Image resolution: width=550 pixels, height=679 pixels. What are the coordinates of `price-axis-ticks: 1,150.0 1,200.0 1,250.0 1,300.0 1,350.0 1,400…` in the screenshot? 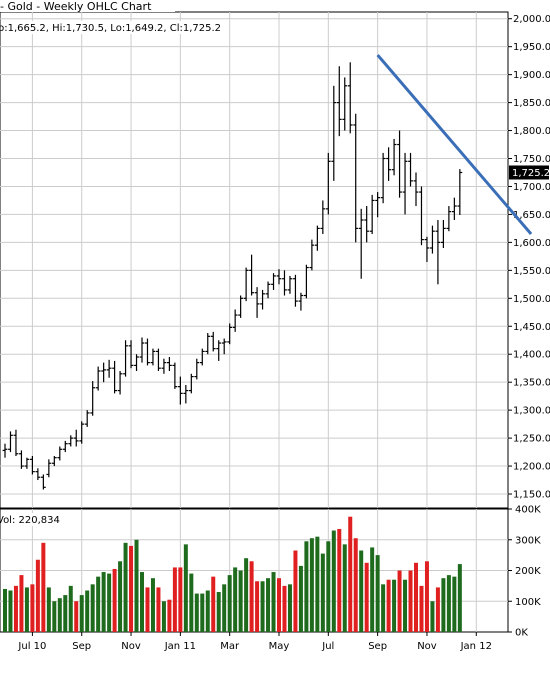 It's located at (529, 257).